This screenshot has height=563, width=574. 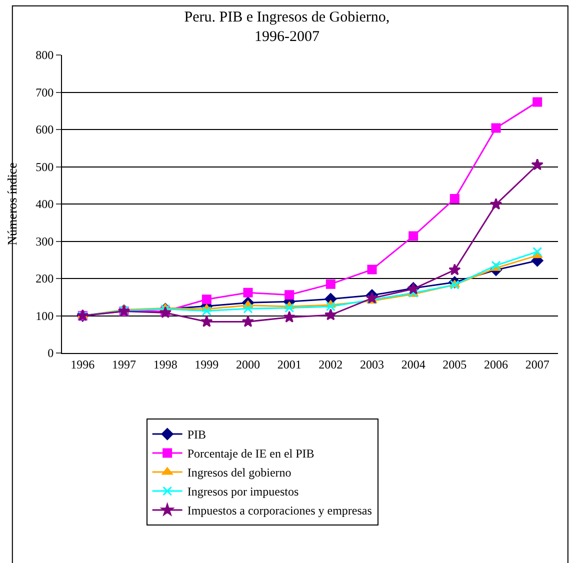 What do you see at coordinates (45, 129) in the screenshot?
I see `y-tick-label: 600` at bounding box center [45, 129].